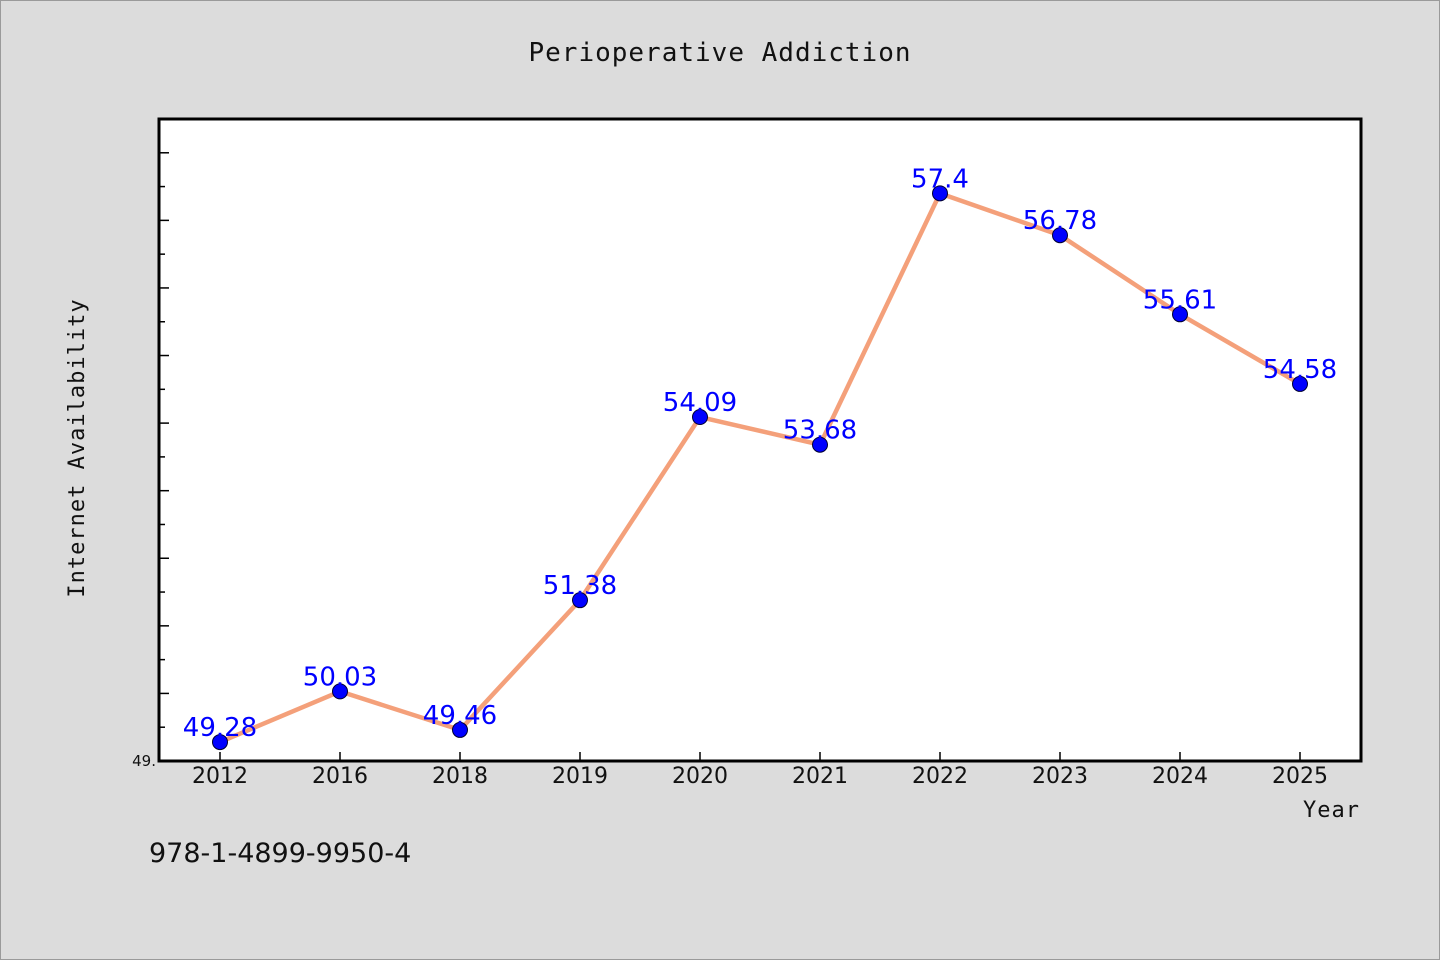 Image resolution: width=1440 pixels, height=960 pixels. What do you see at coordinates (340, 677) in the screenshot?
I see `data-label: 50.03` at bounding box center [340, 677].